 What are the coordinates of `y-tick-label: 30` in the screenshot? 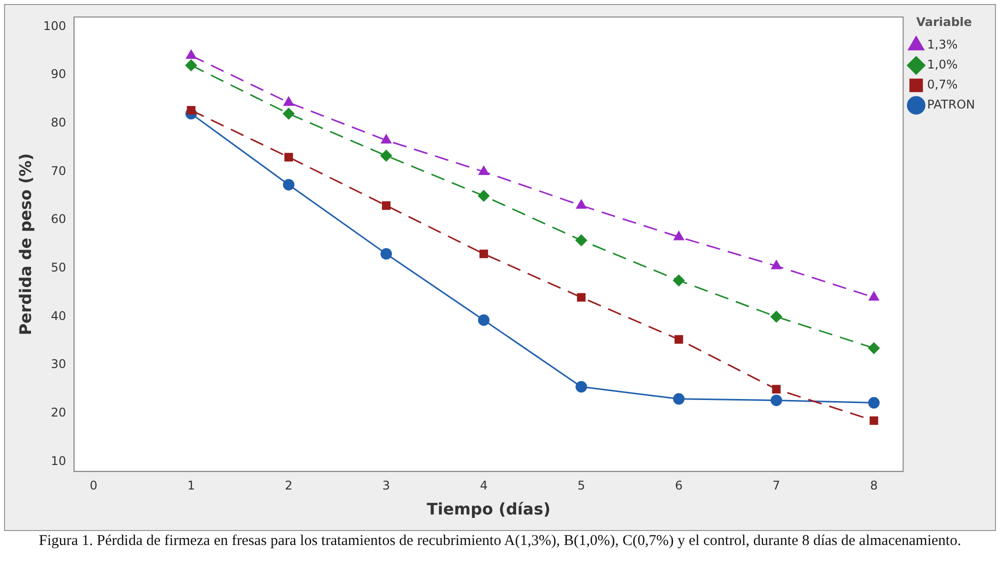 It's located at (58, 364).